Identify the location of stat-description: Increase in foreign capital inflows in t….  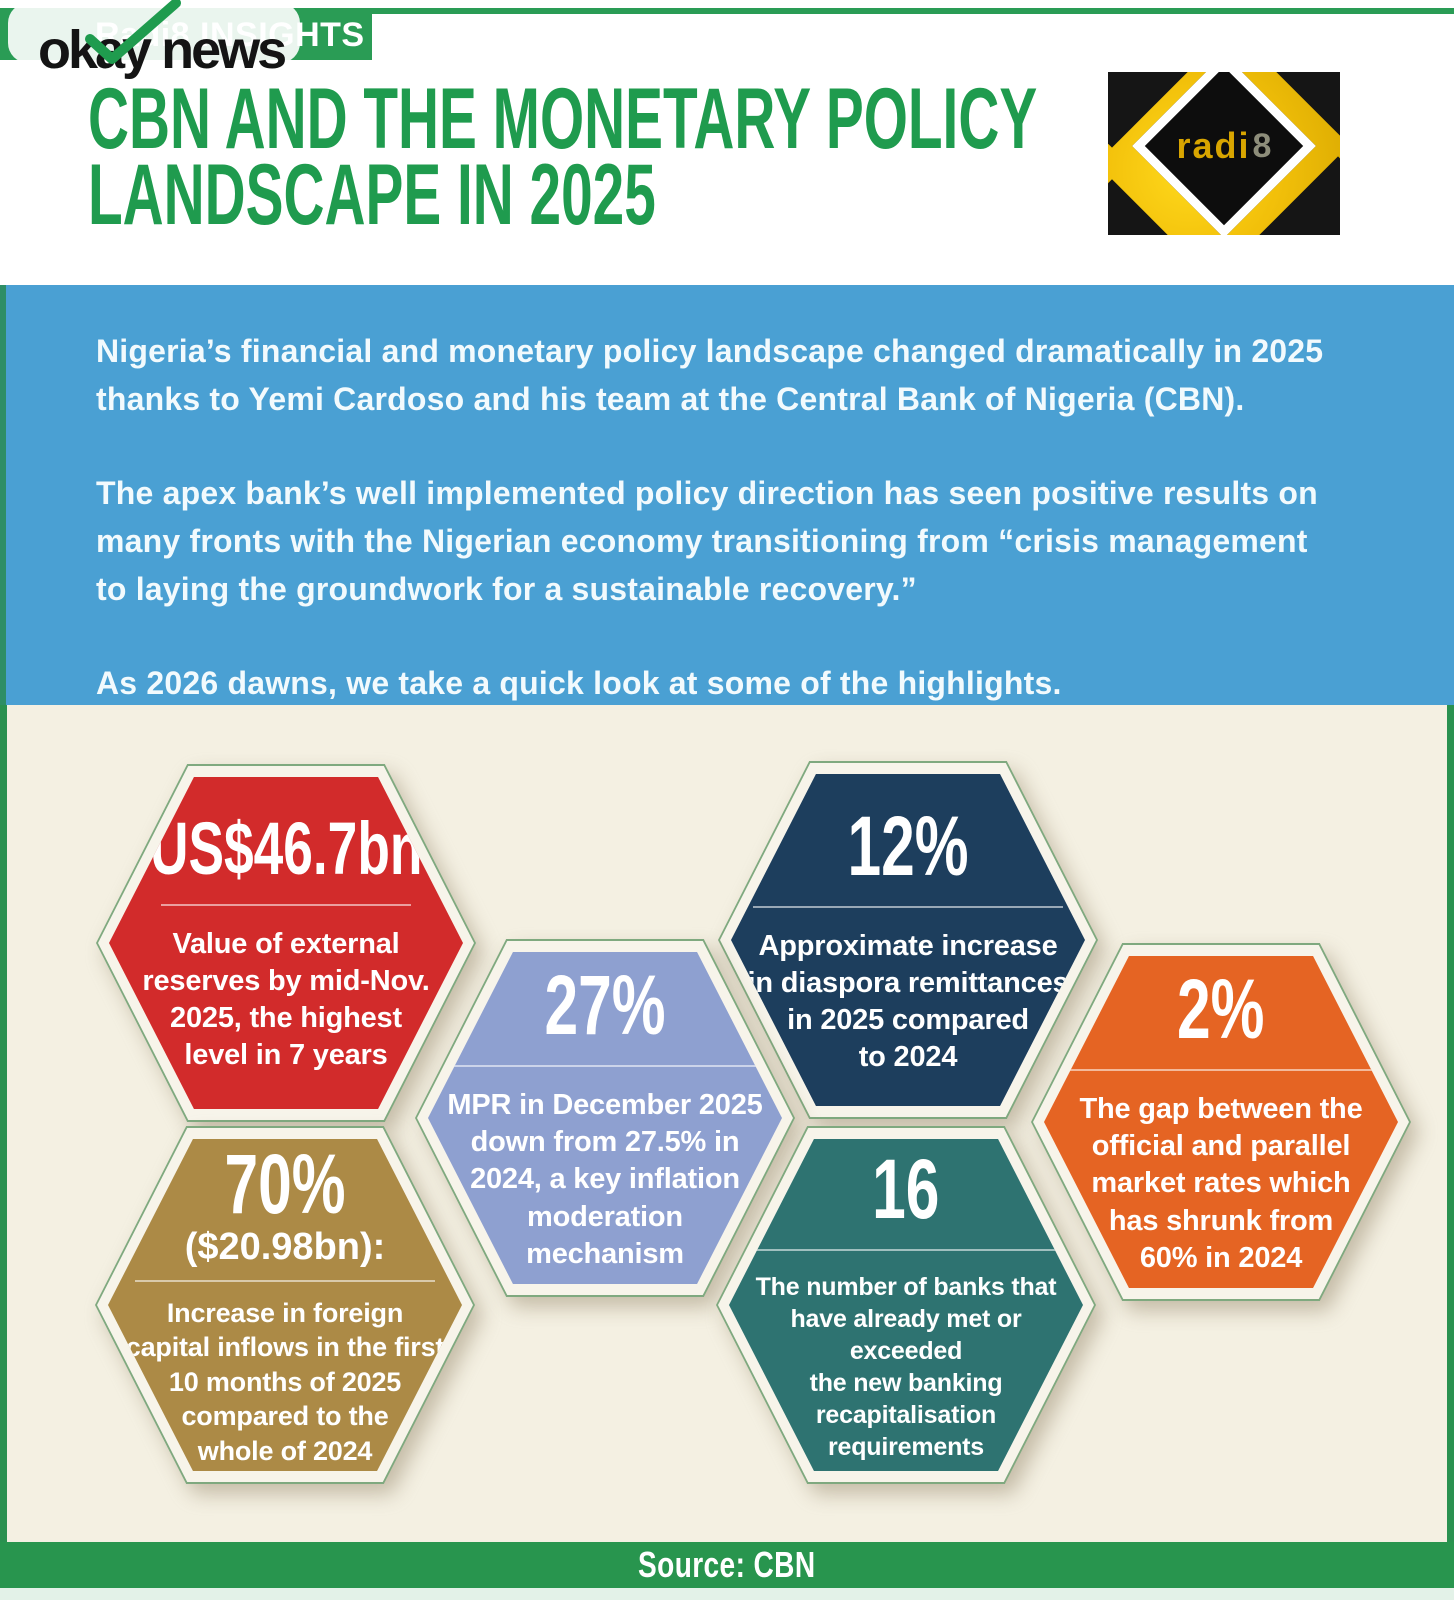
(285, 1381).